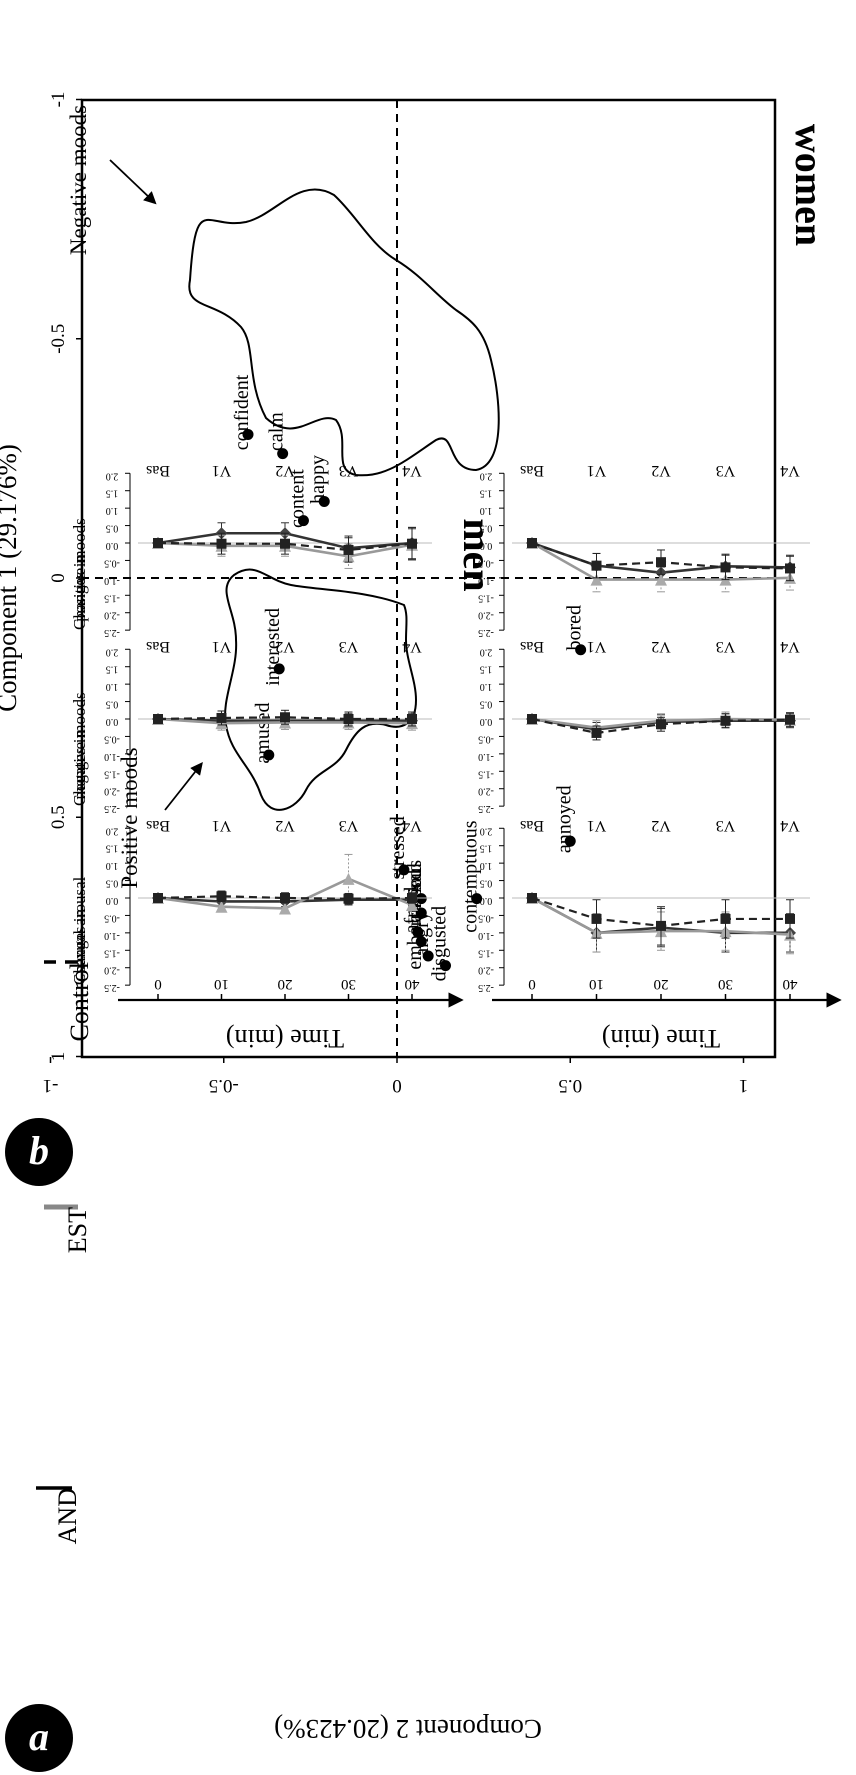 Image resolution: width=856 pixels, height=1775 pixels. What do you see at coordinates (242, 412) in the screenshot?
I see `scatter-label: confident` at bounding box center [242, 412].